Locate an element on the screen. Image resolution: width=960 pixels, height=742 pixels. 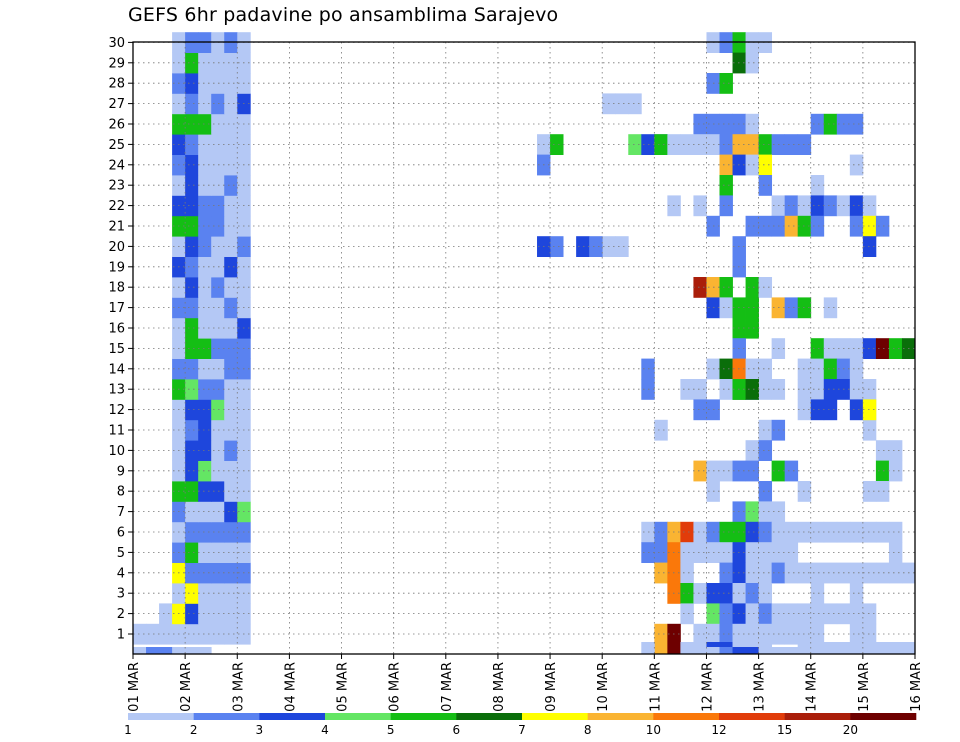
legend-label: 12 is located at coordinates (718, 730).